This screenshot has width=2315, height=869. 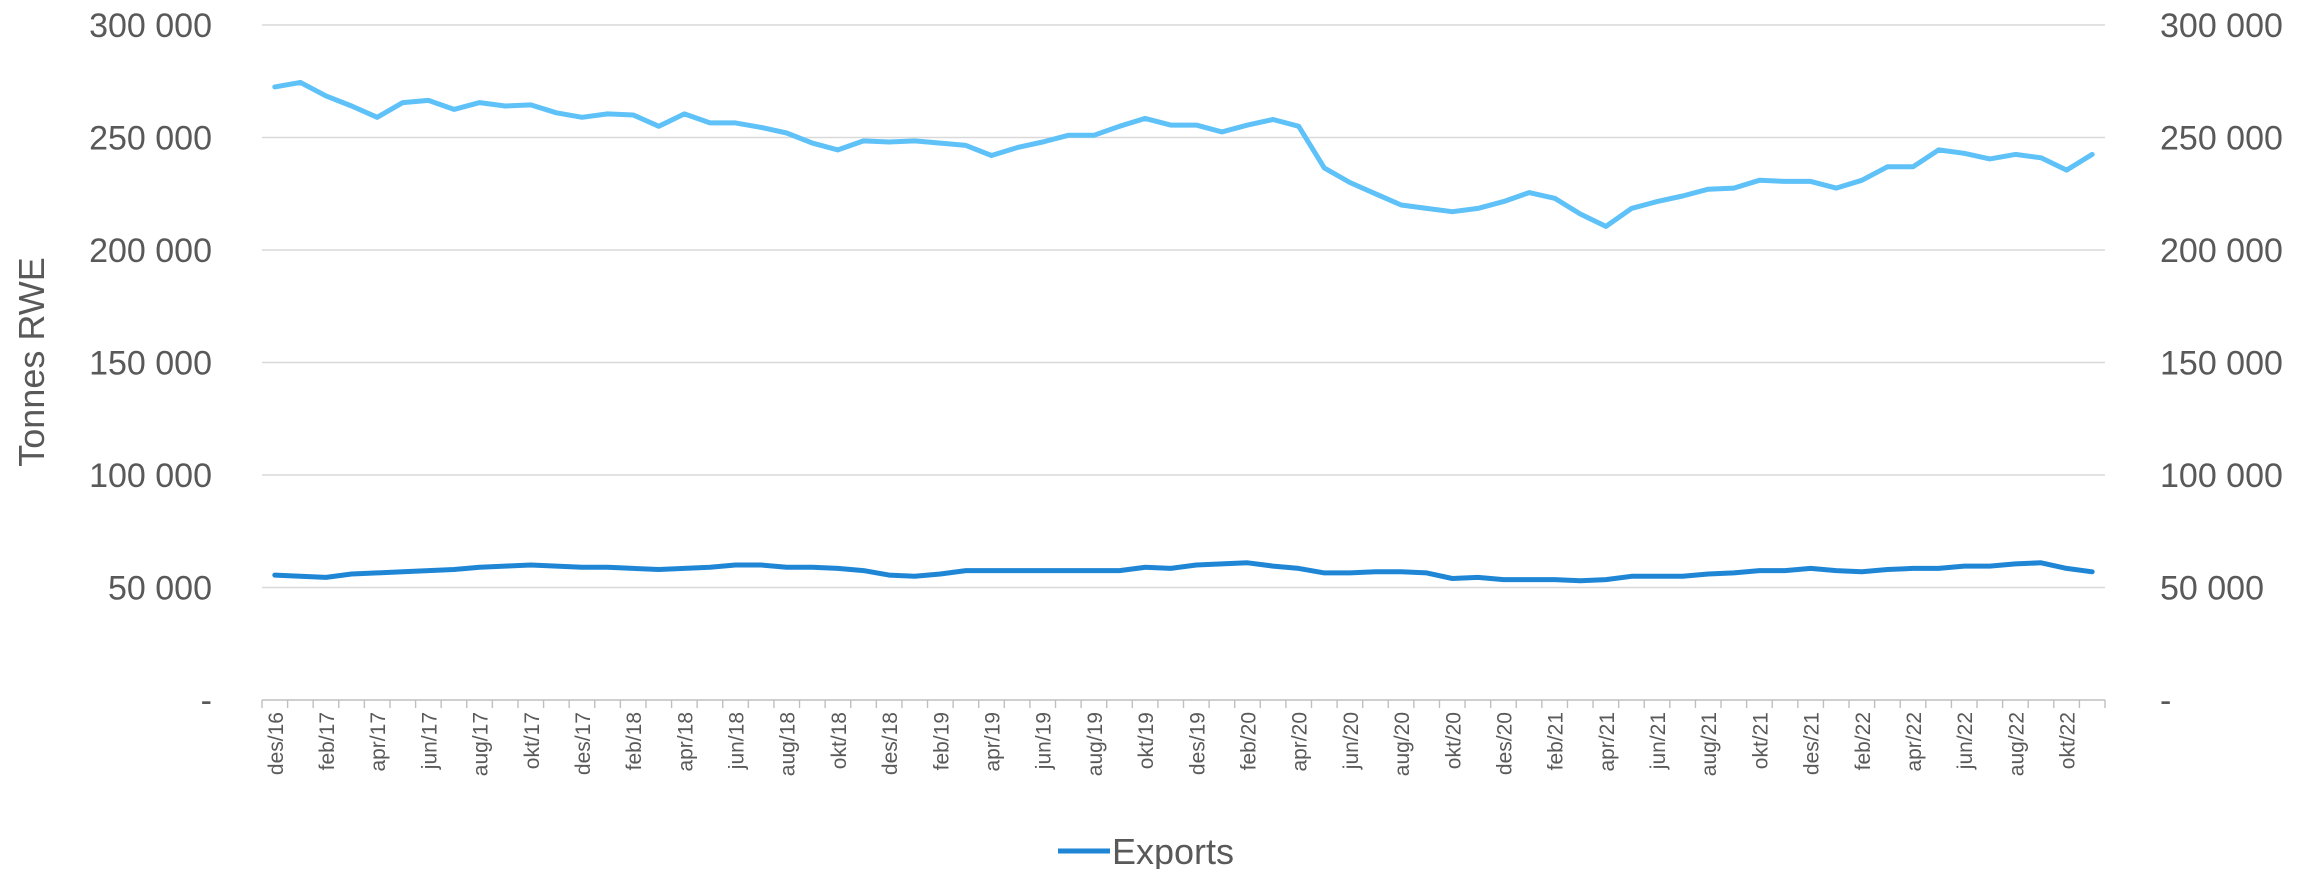 I want to click on x-tick-label: jun/21, so click(x=1658, y=741).